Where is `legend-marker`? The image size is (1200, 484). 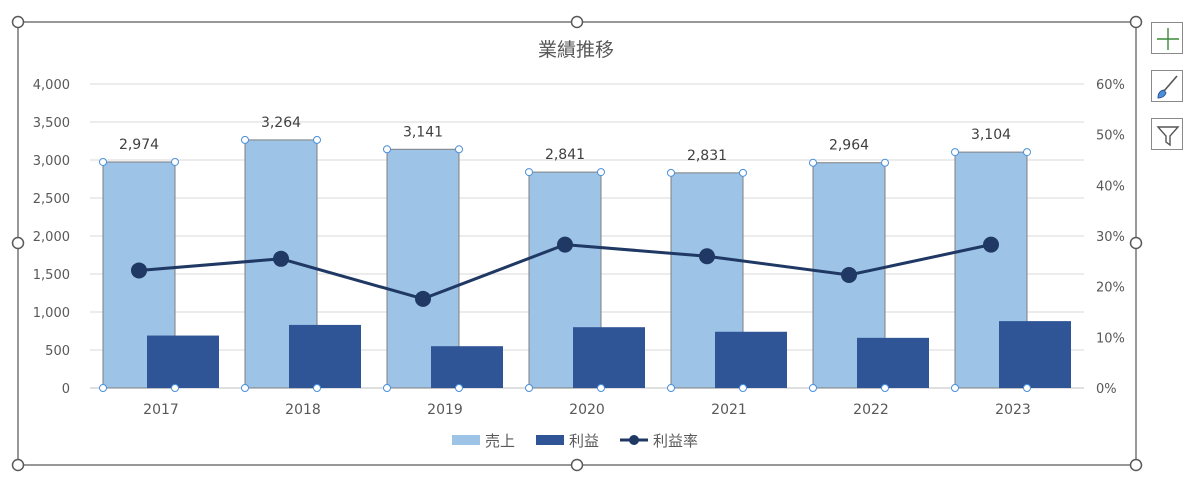 legend-marker is located at coordinates (634, 440).